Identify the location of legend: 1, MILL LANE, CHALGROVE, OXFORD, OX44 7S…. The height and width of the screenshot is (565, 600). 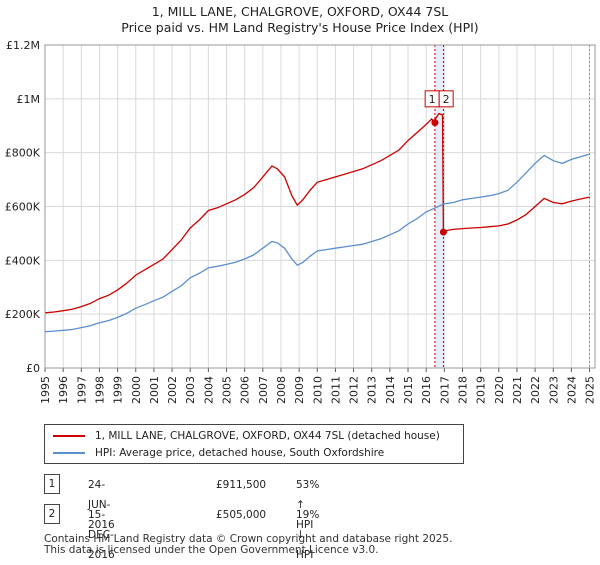
(254, 444).